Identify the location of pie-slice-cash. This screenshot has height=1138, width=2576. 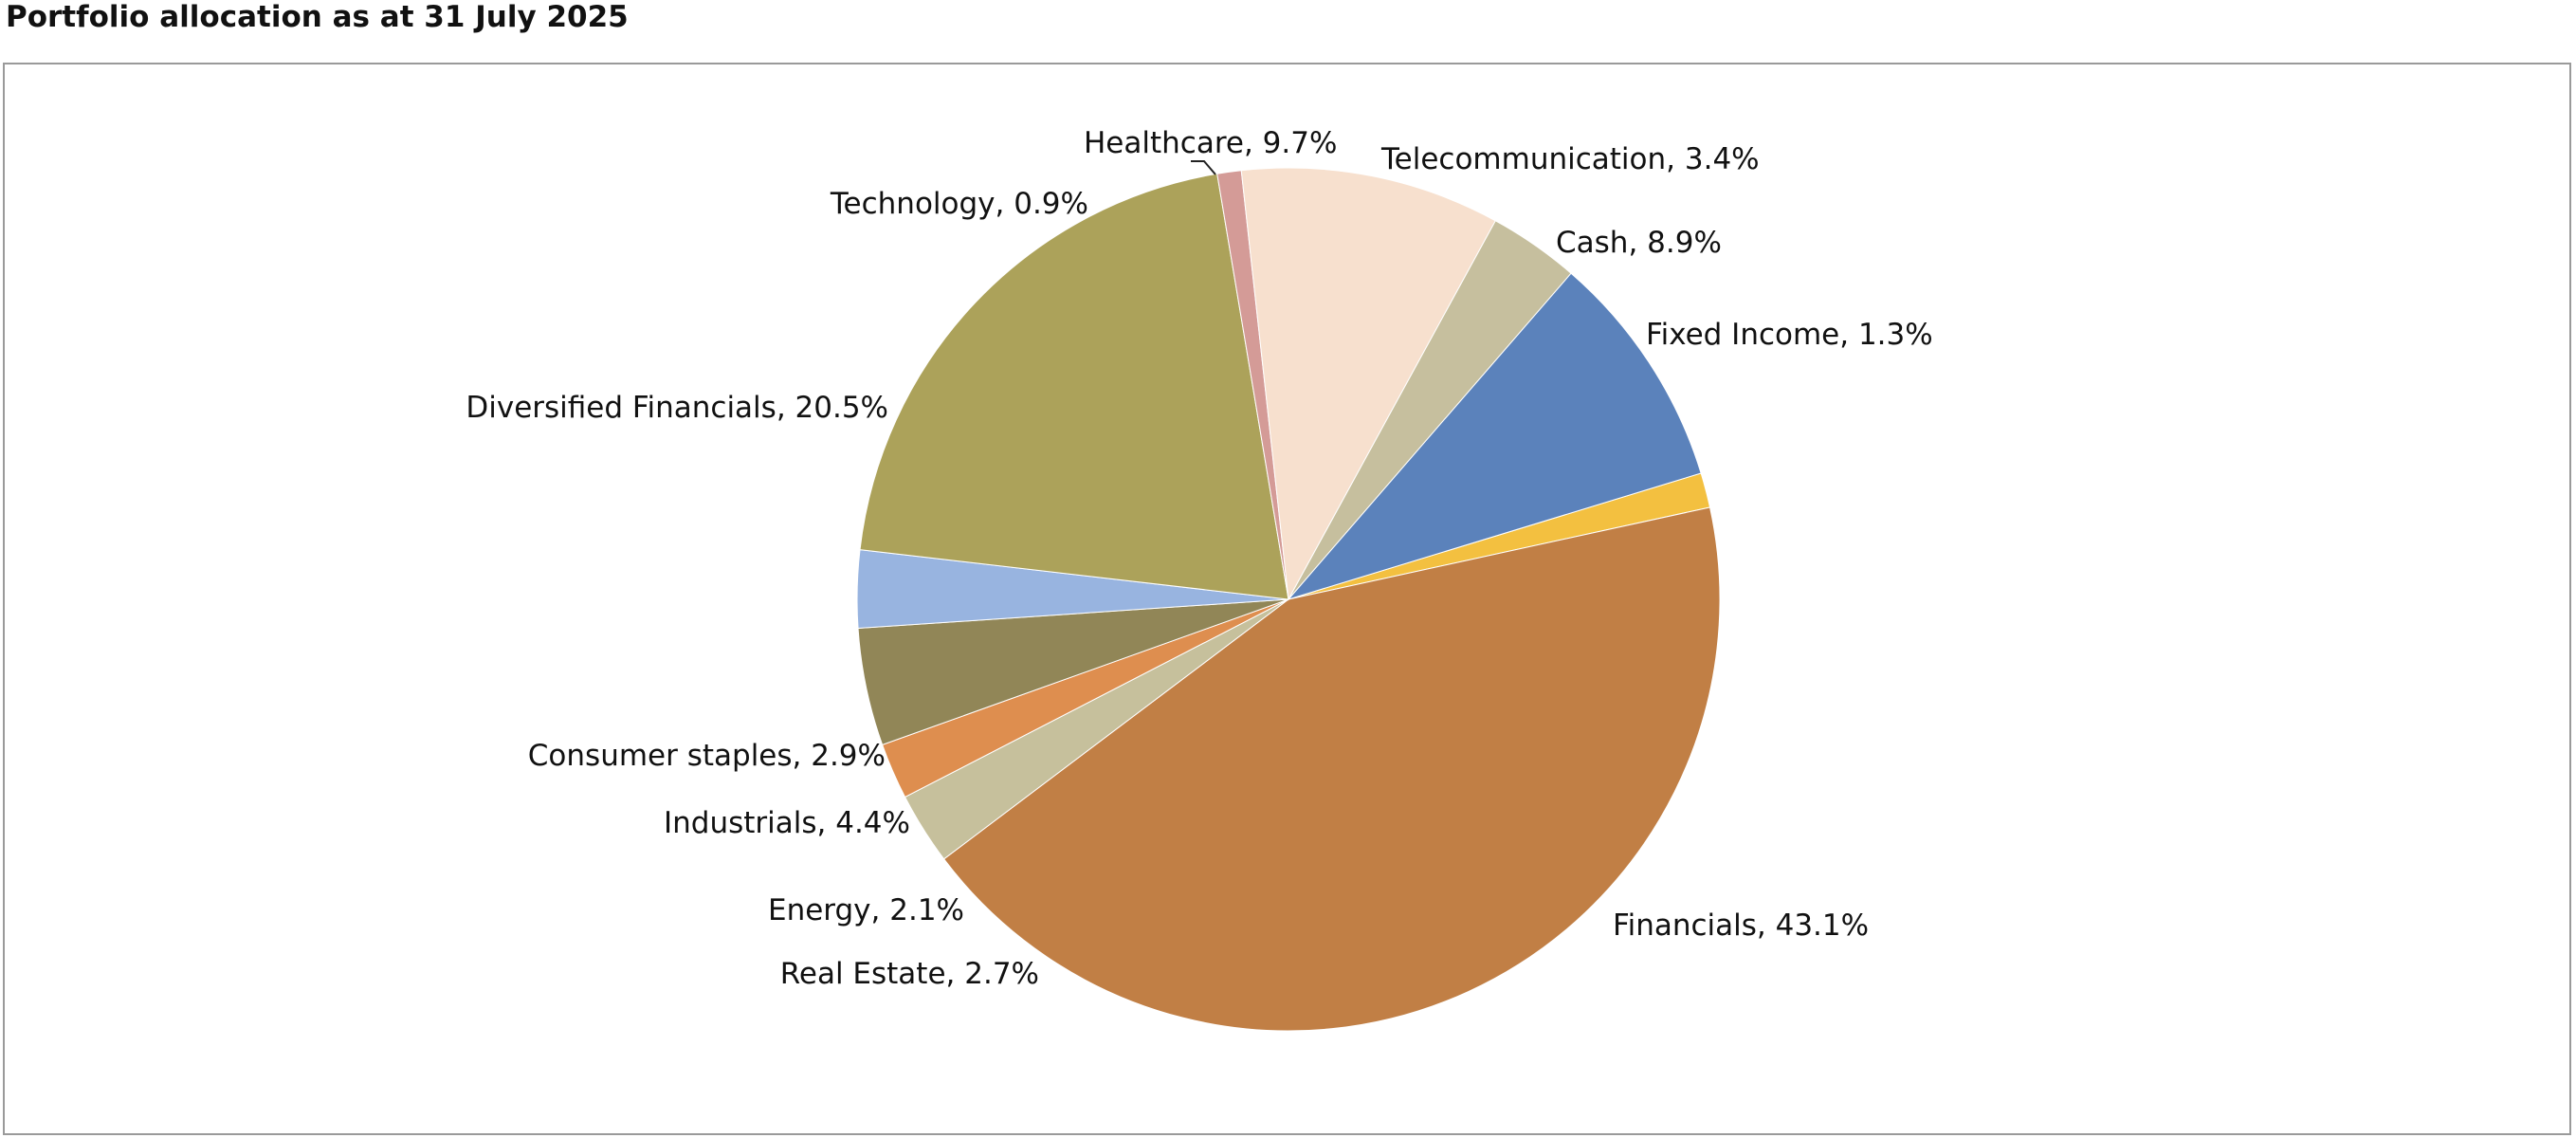
(1494, 436).